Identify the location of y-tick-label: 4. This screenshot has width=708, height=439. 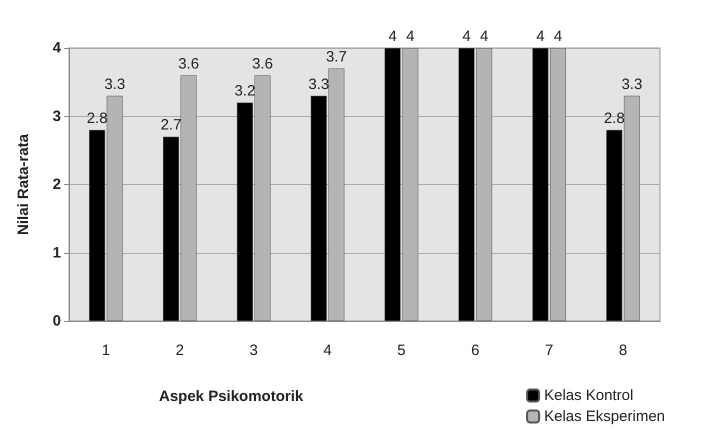
(57, 48).